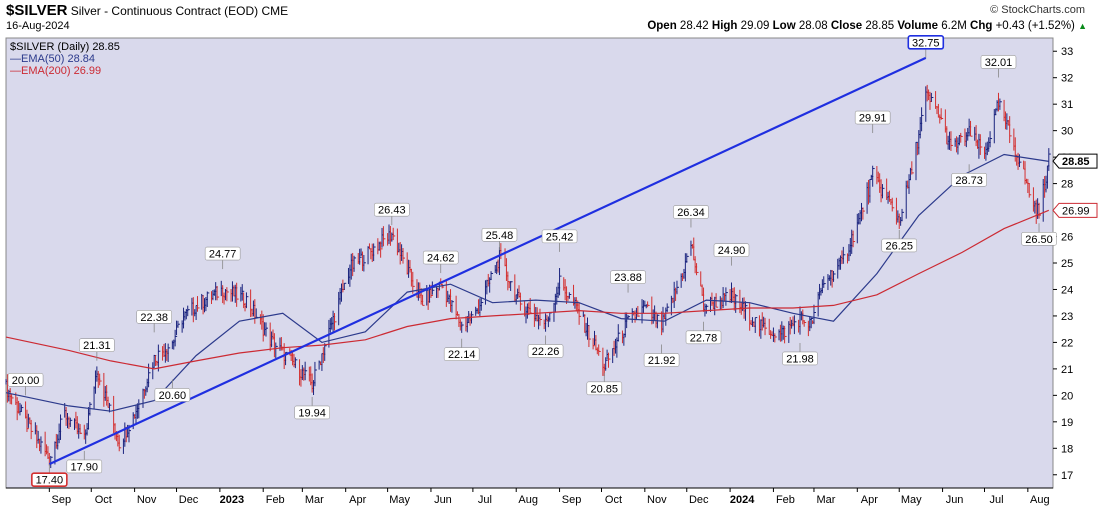  I want to click on y-tick-label: 31, so click(1067, 105).